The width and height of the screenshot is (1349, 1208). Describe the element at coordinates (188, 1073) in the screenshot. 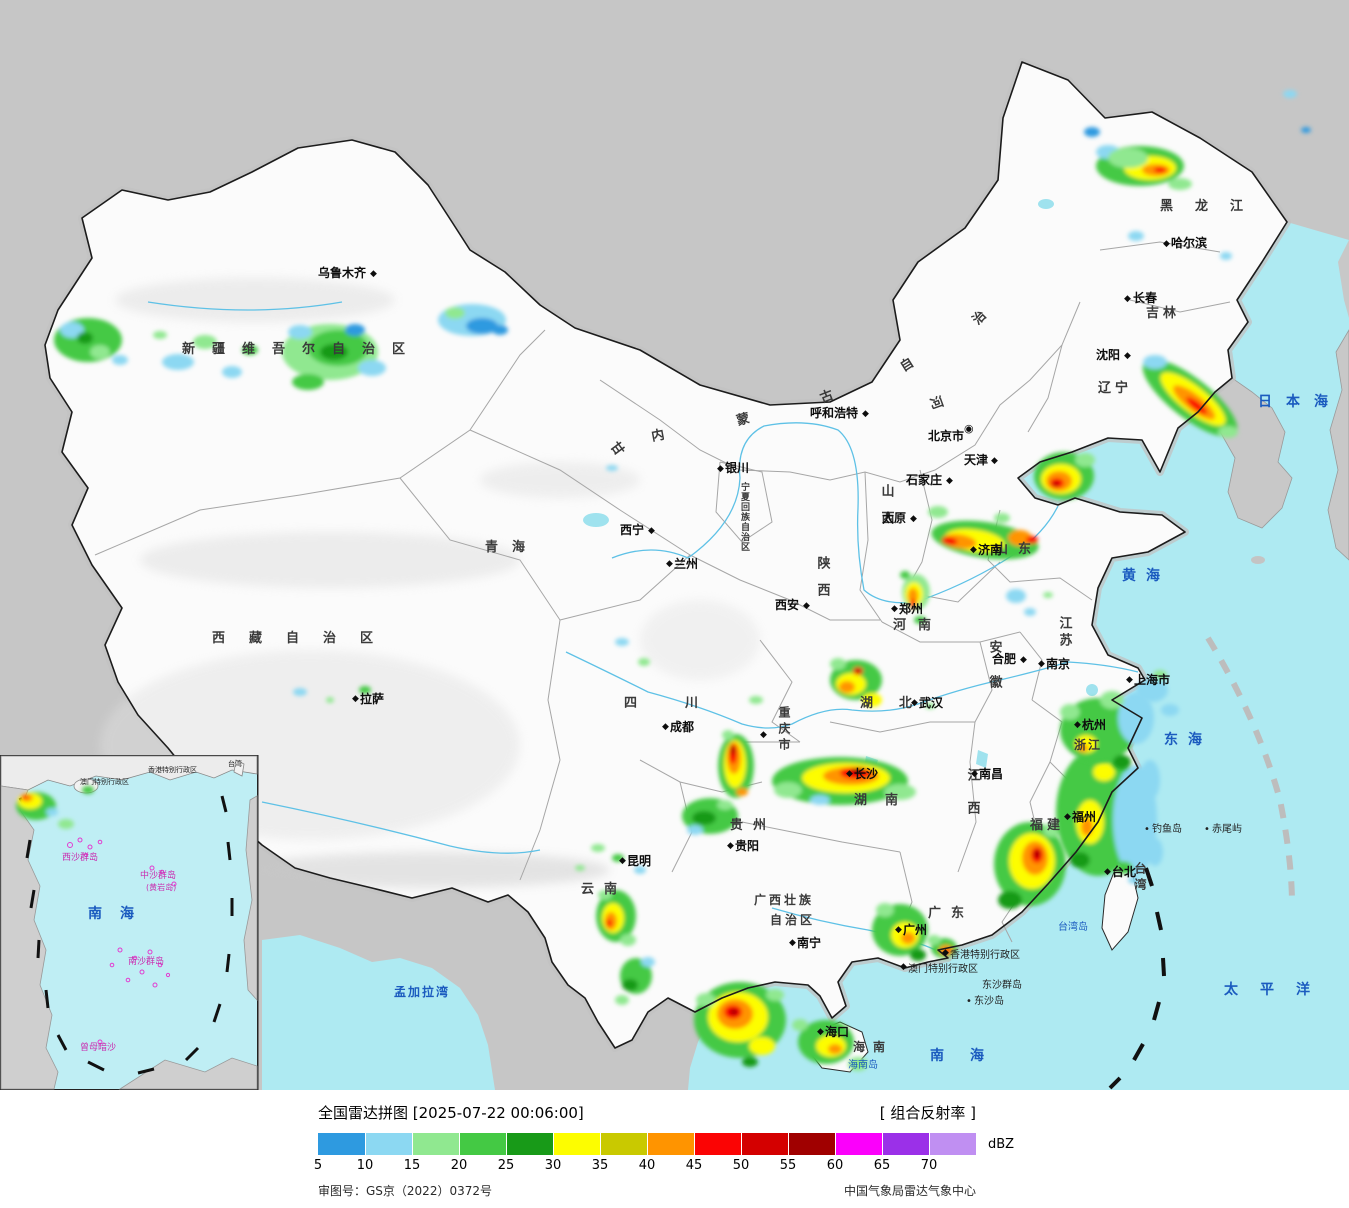

I see `inset-borneo` at that location.